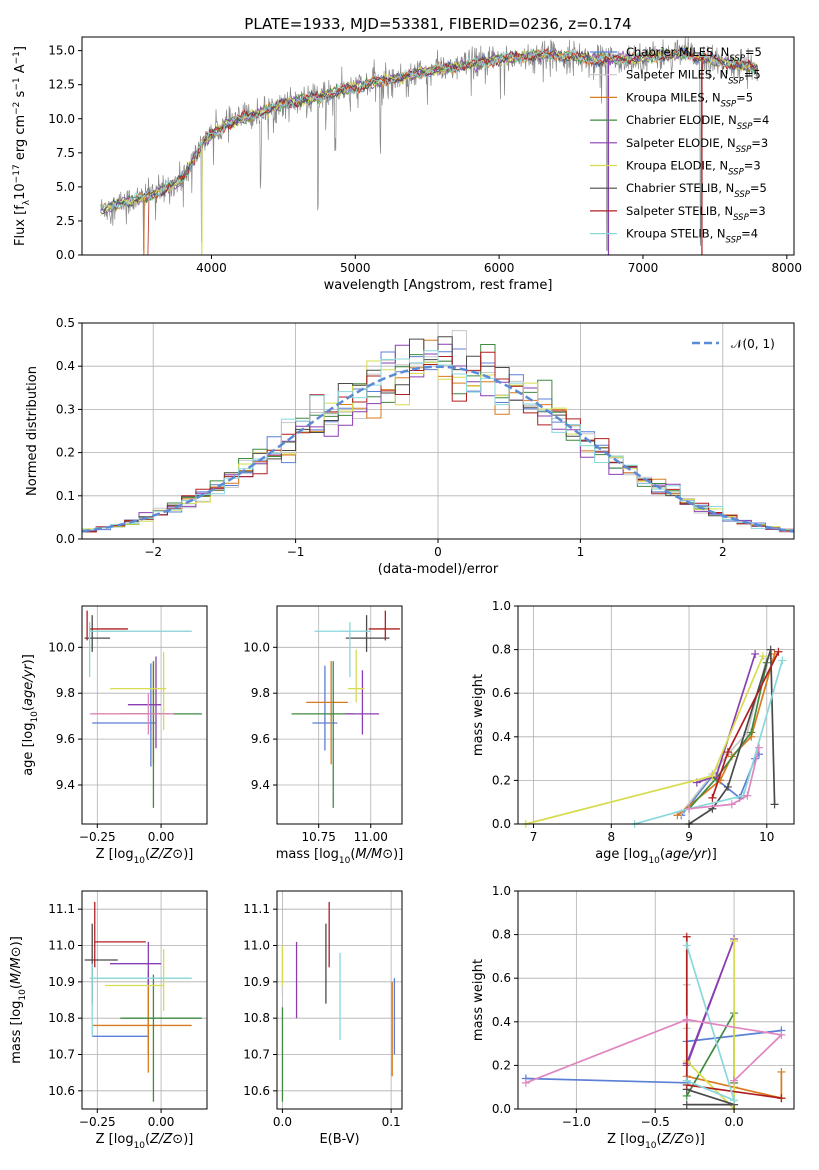 The height and width of the screenshot is (1170, 819). Describe the element at coordinates (438, 552) in the screenshot. I see `x-tick-label: 0` at that location.